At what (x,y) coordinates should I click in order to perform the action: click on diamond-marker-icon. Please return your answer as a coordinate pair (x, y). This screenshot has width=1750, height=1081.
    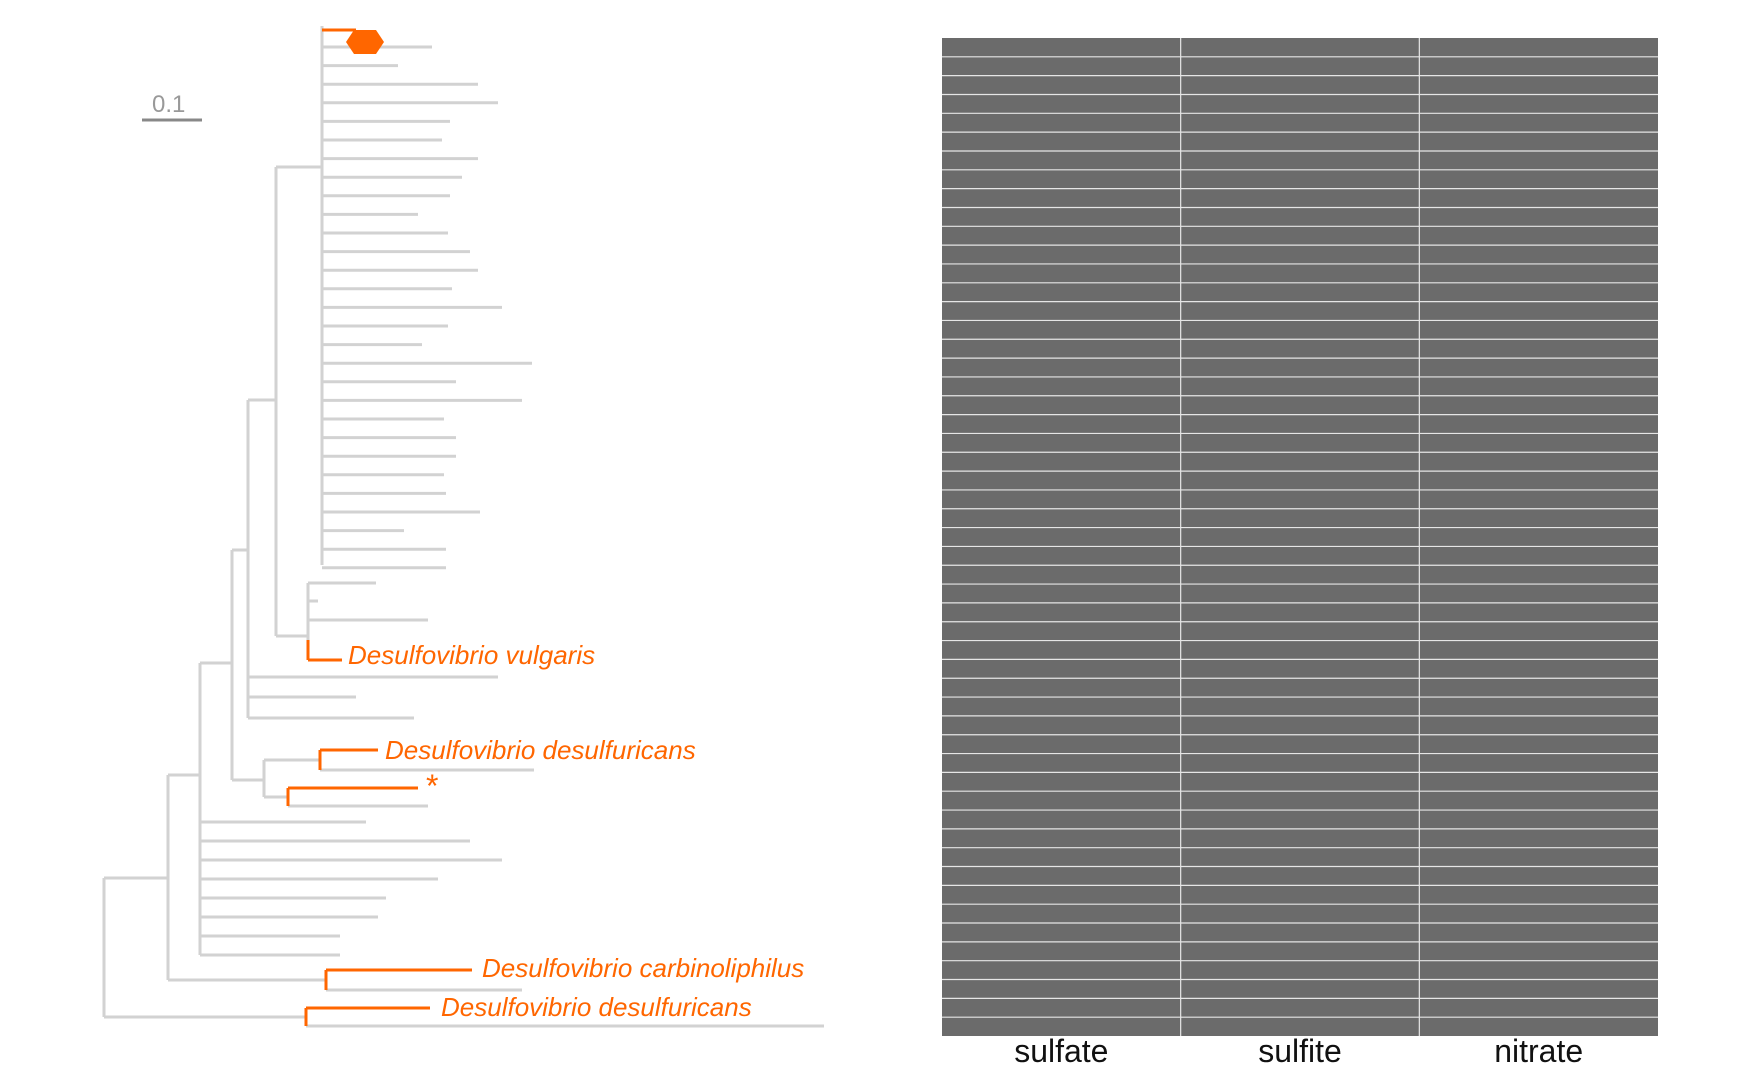
    Looking at the image, I should click on (365, 42).